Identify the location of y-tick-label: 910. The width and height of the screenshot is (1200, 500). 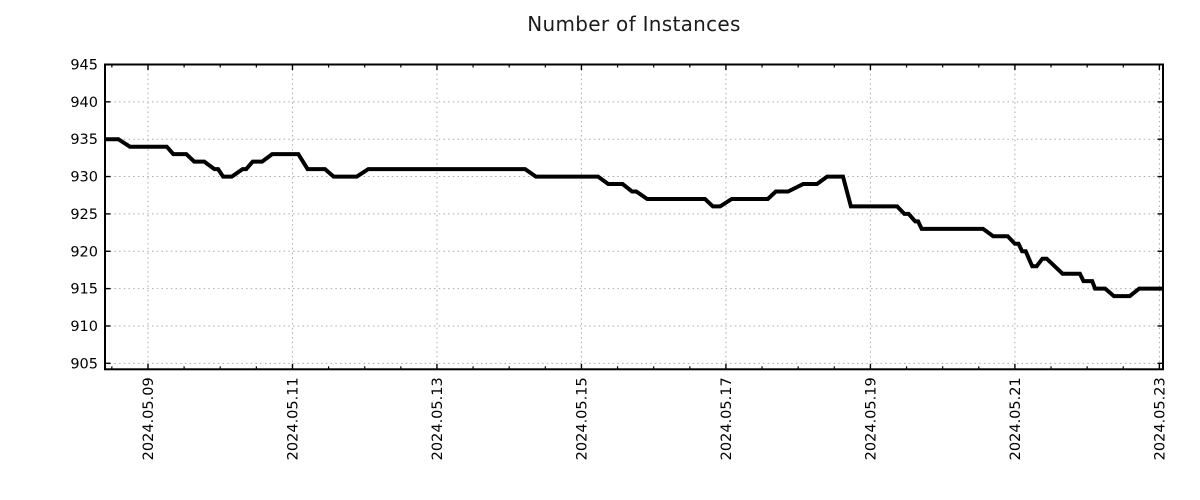
(84, 327).